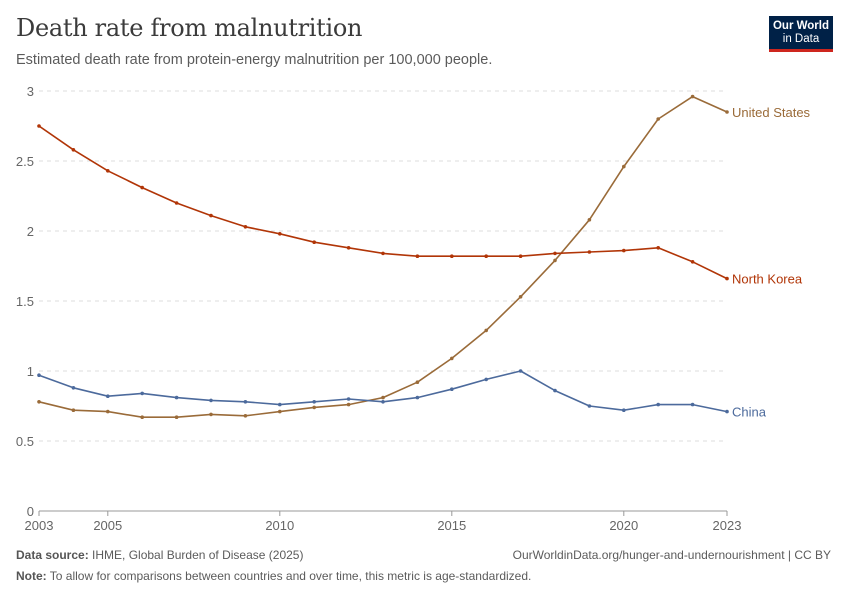 The width and height of the screenshot is (850, 600). I want to click on x-tick-label: 2015, so click(451, 525).